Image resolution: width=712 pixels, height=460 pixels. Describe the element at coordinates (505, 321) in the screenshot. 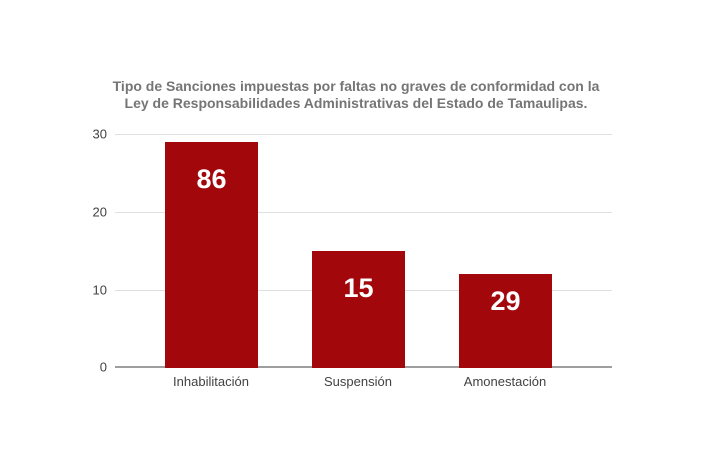

I see `bar-amonestacion: 29` at that location.